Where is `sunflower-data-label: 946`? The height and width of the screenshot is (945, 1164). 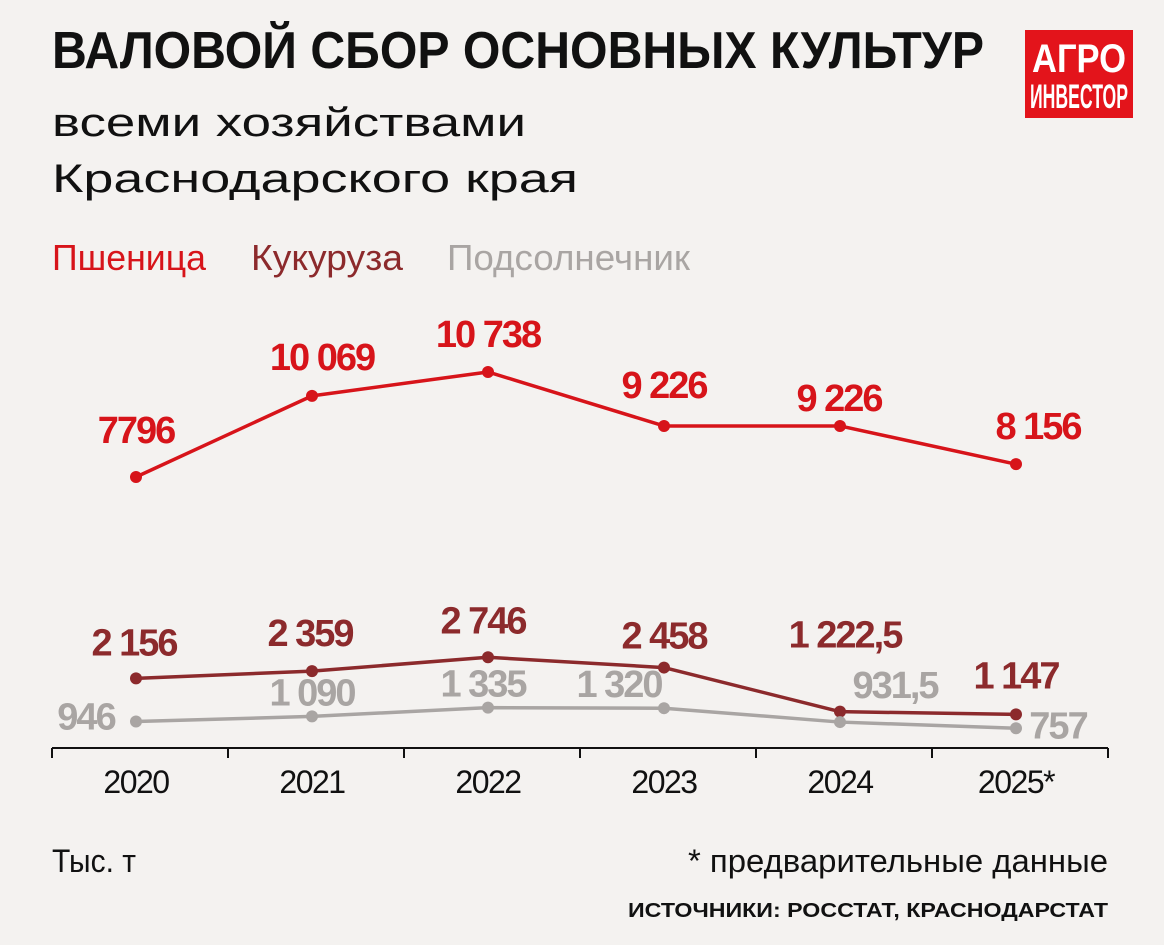
sunflower-data-label: 946 is located at coordinates (86, 718).